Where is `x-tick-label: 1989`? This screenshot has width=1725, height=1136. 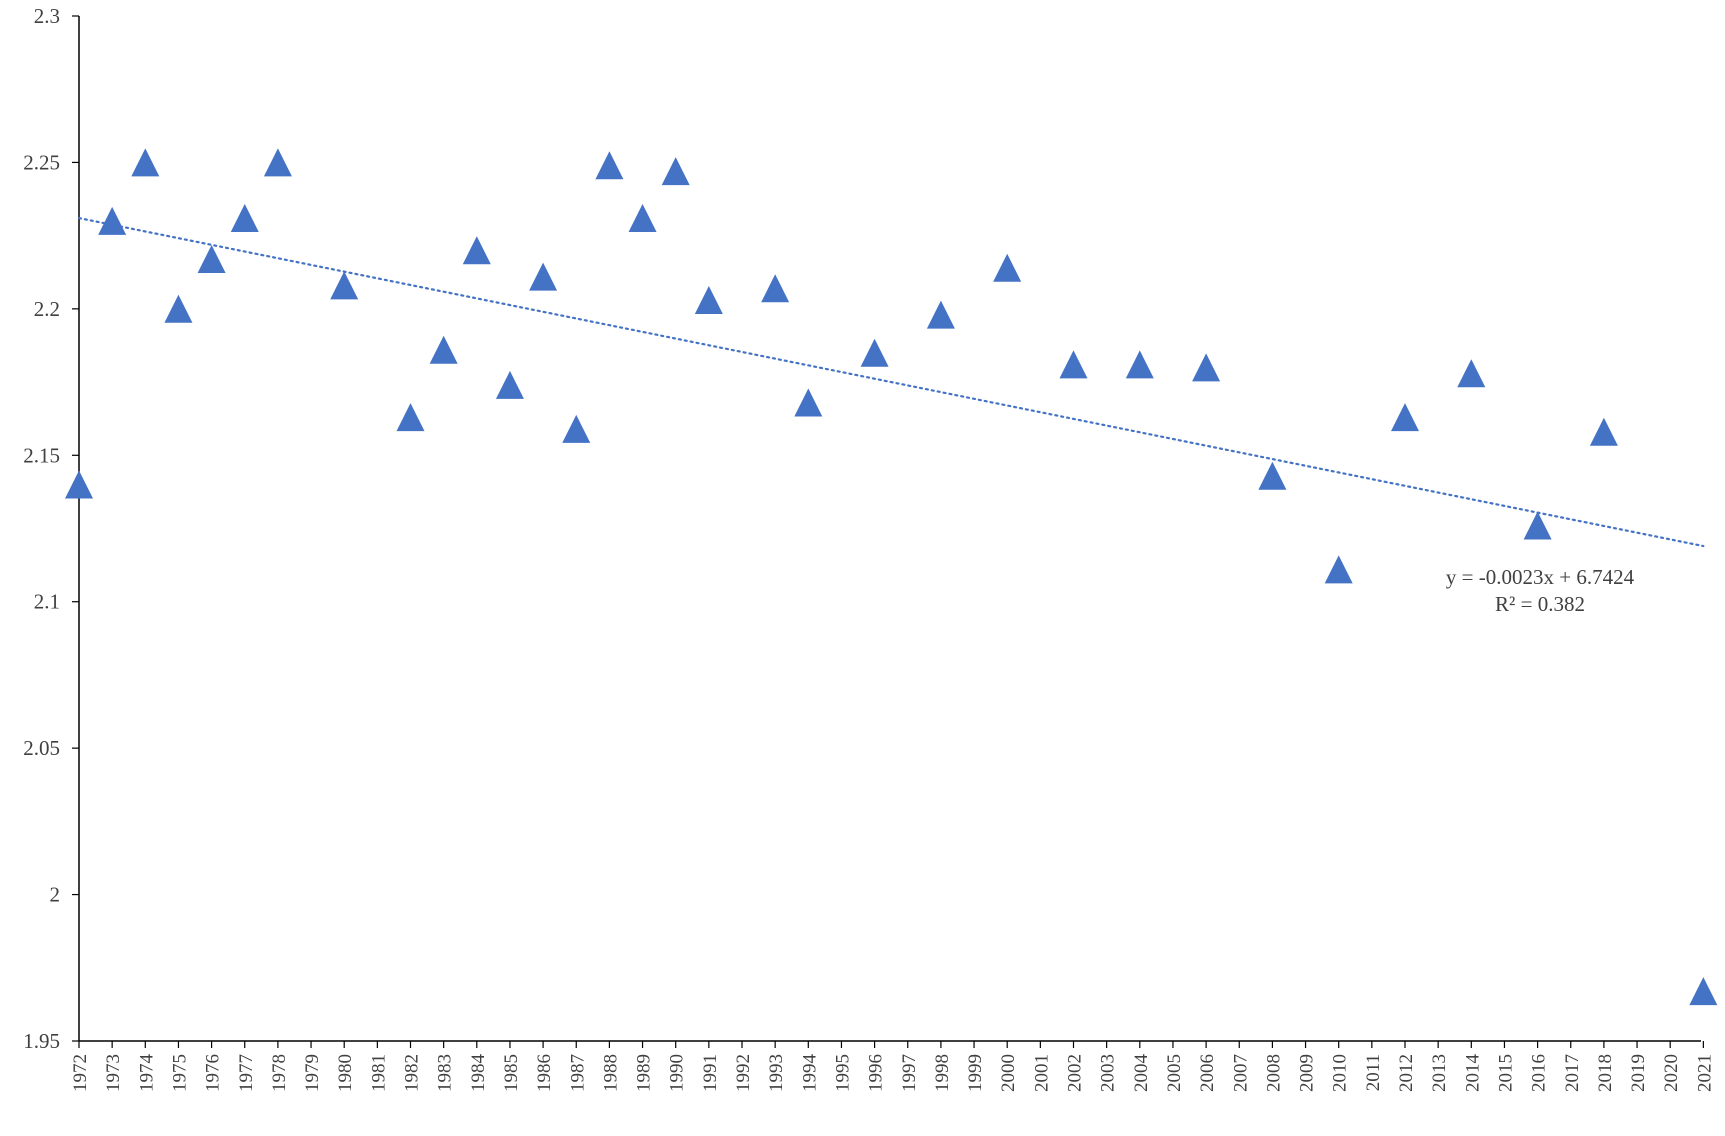
x-tick-label: 1989 is located at coordinates (644, 1073).